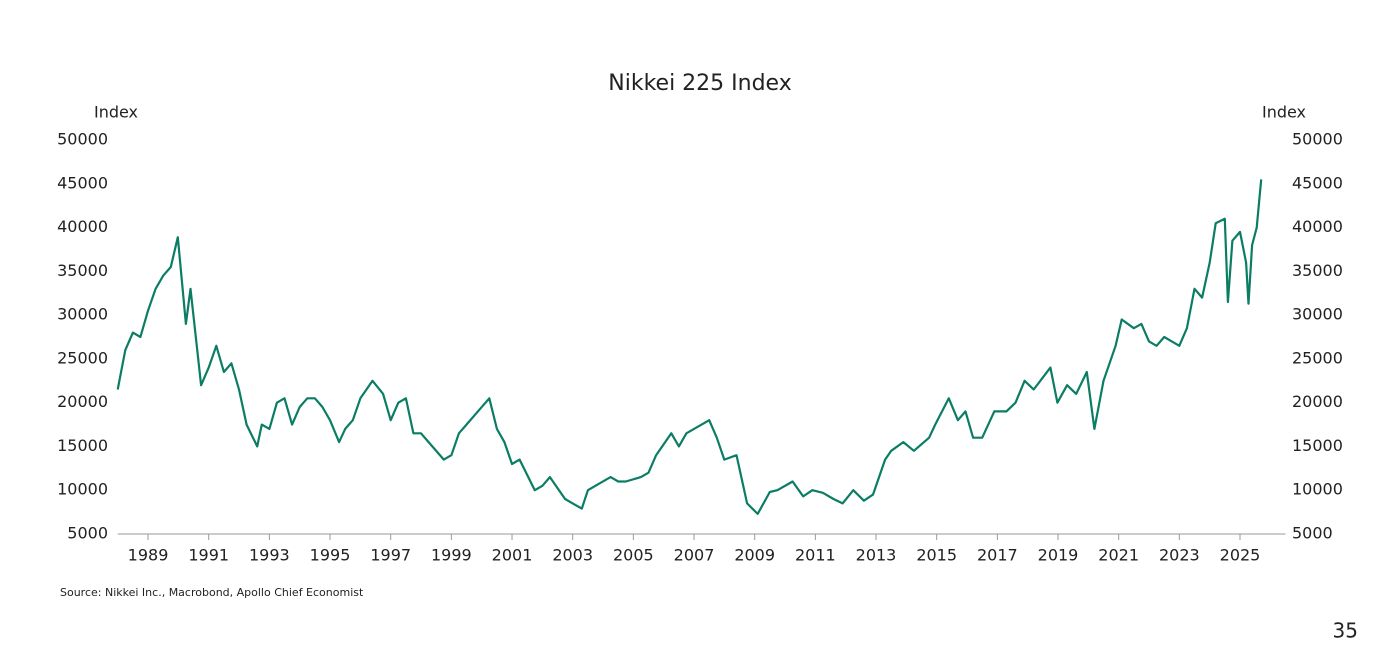  What do you see at coordinates (1317, 445) in the screenshot?
I see `y2-tick-label: 15000` at bounding box center [1317, 445].